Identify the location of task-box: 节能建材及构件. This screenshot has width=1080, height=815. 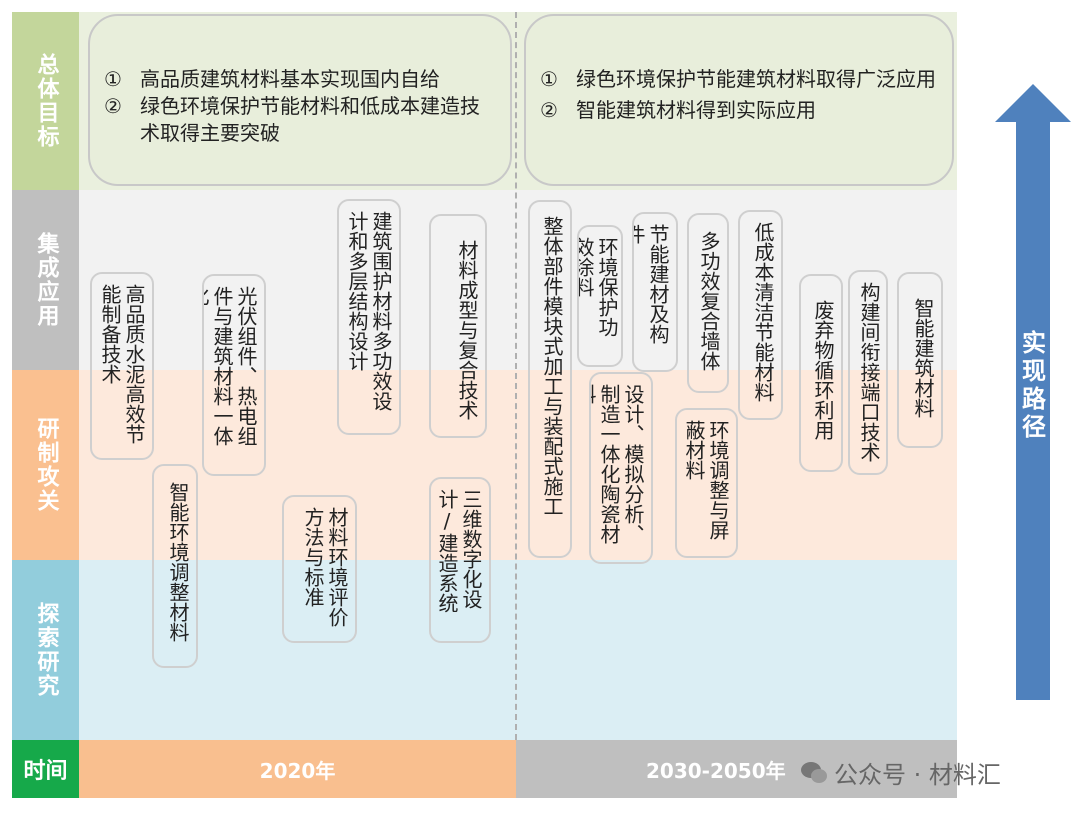
(655, 292).